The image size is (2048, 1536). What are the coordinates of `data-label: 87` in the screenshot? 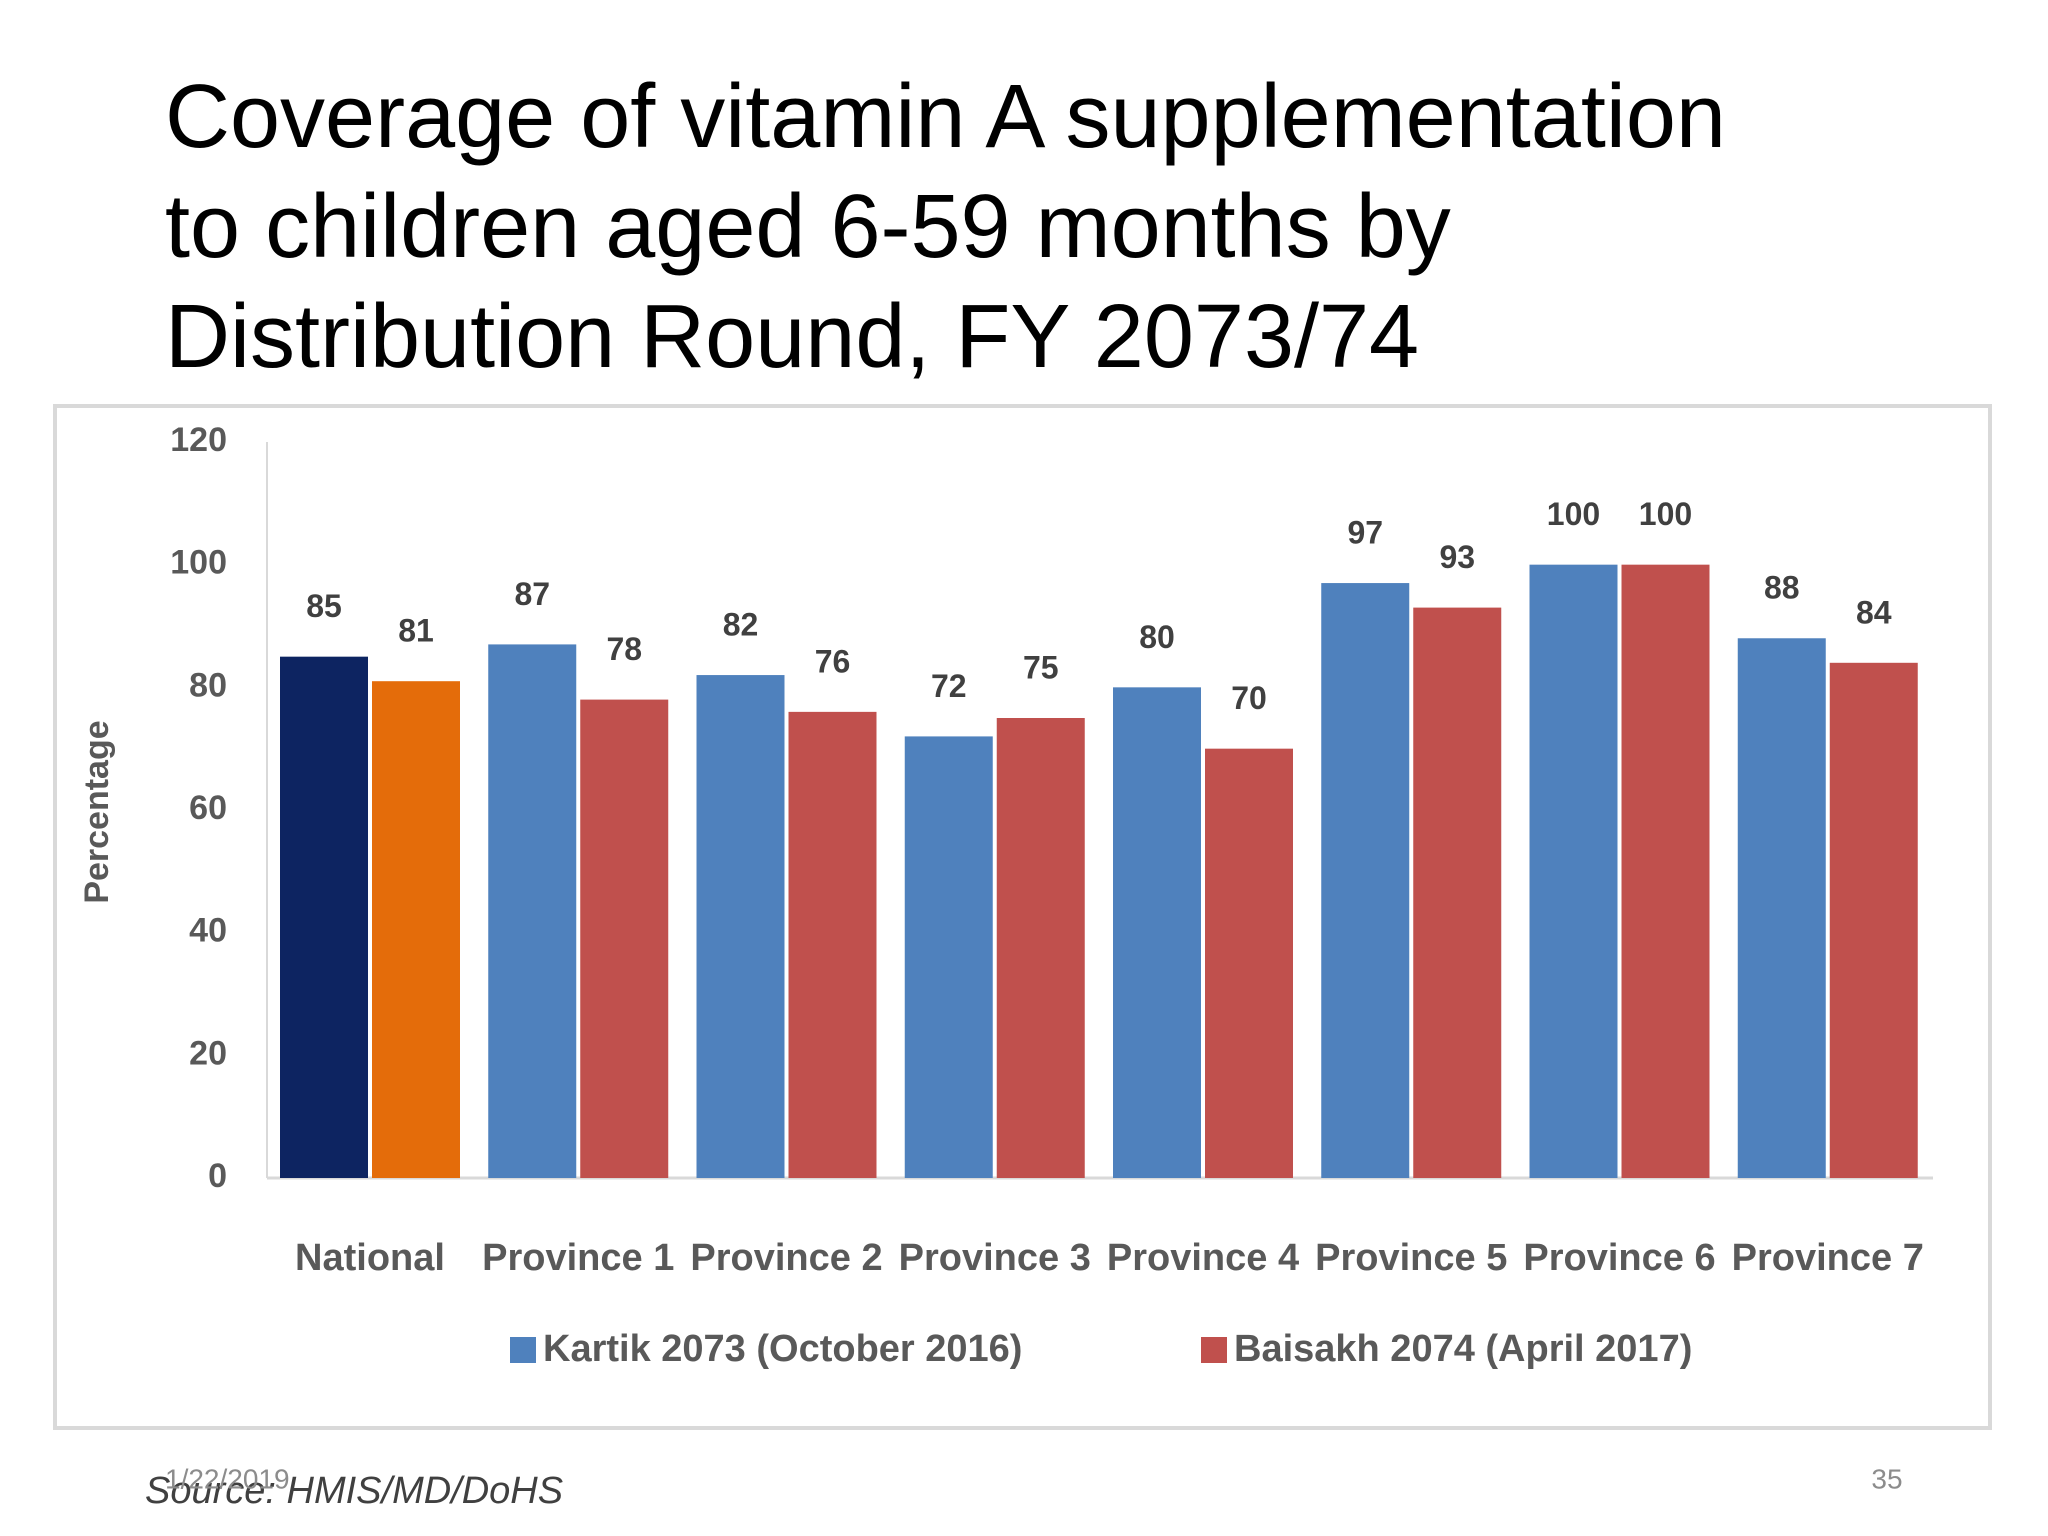 It's located at (532, 594).